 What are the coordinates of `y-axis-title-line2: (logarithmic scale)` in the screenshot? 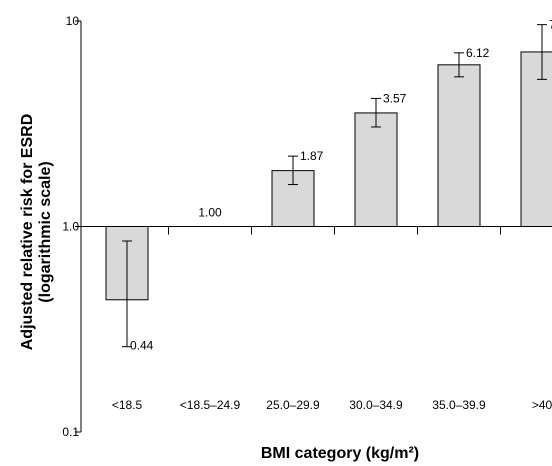 It's located at (45, 231).